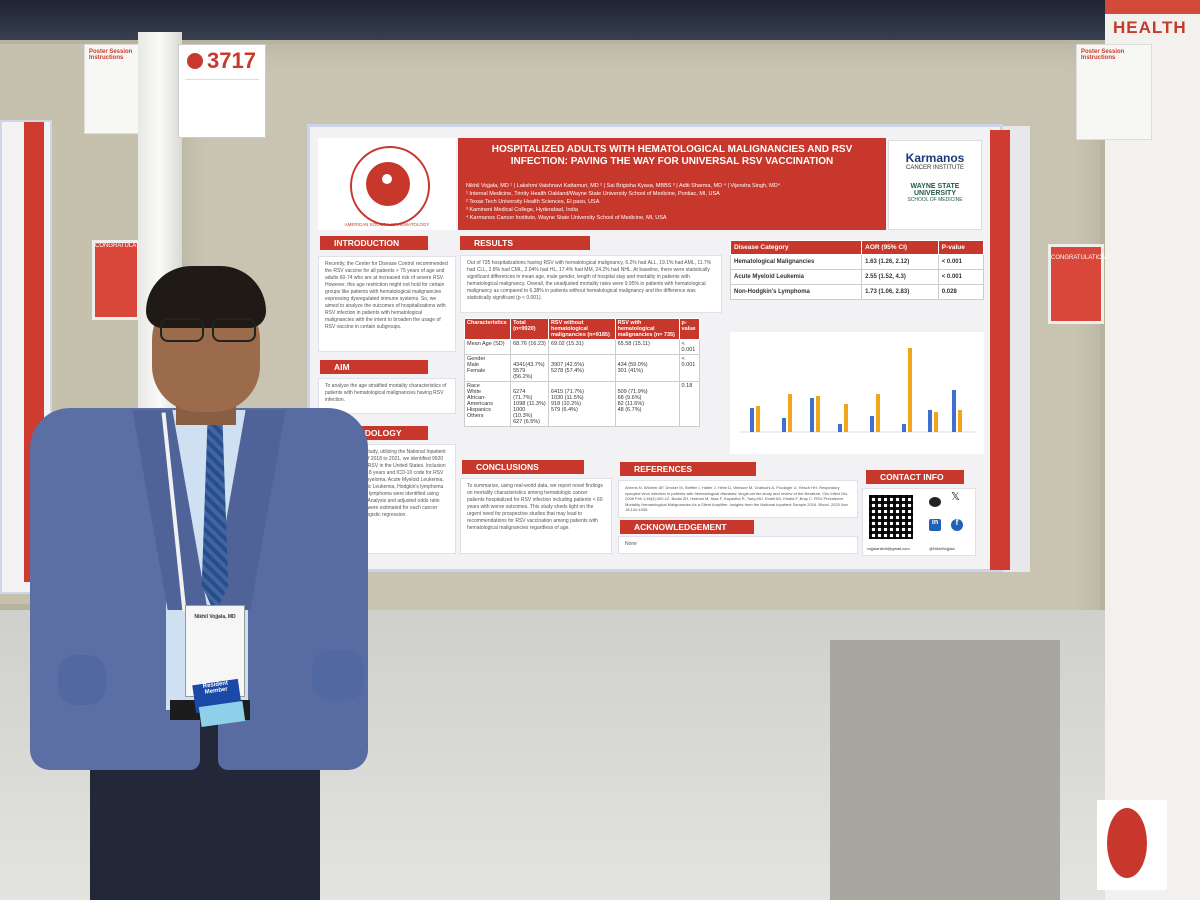 Image resolution: width=1200 pixels, height=900 pixels. What do you see at coordinates (942, 548) in the screenshot?
I see `contact-handle: @NikhilVojjala` at bounding box center [942, 548].